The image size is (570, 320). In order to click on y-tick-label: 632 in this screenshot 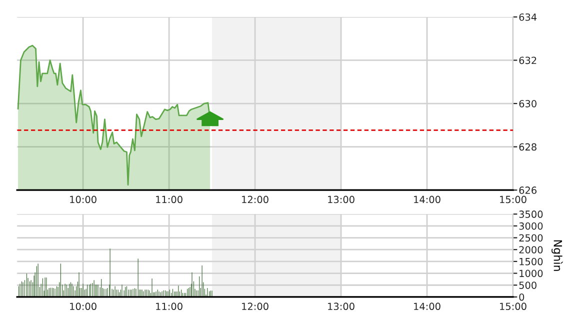, I will do `click(527, 60)`.